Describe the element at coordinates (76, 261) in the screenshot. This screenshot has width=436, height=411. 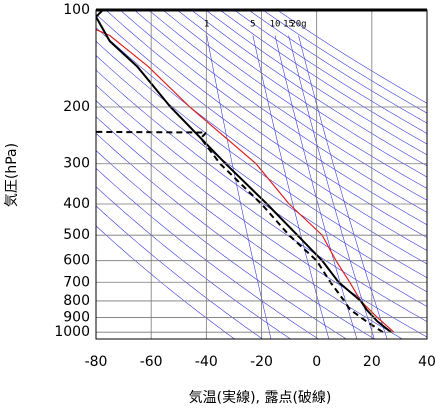
I see `y-tick-label: 600` at that location.